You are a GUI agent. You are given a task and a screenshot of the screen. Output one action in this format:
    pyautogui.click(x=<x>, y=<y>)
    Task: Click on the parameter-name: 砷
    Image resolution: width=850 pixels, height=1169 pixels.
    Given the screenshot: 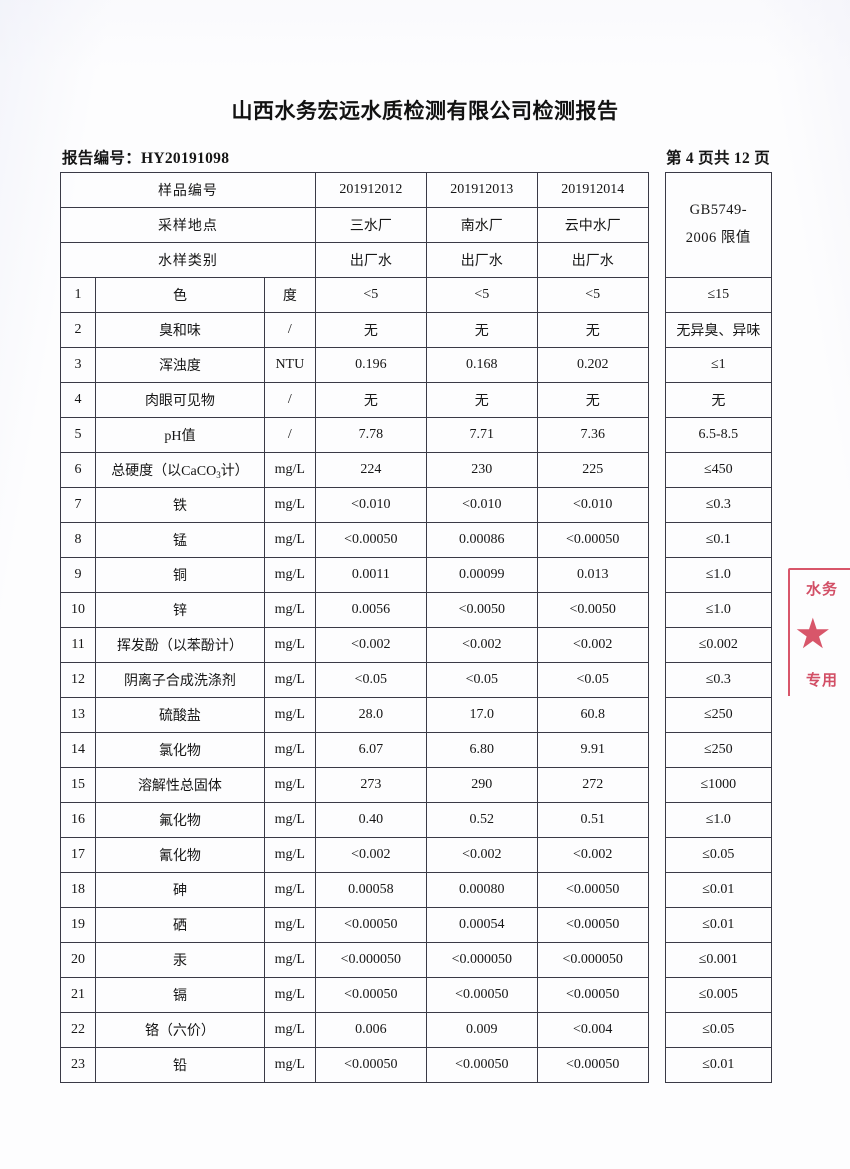 What is the action you would take?
    pyautogui.click(x=180, y=890)
    